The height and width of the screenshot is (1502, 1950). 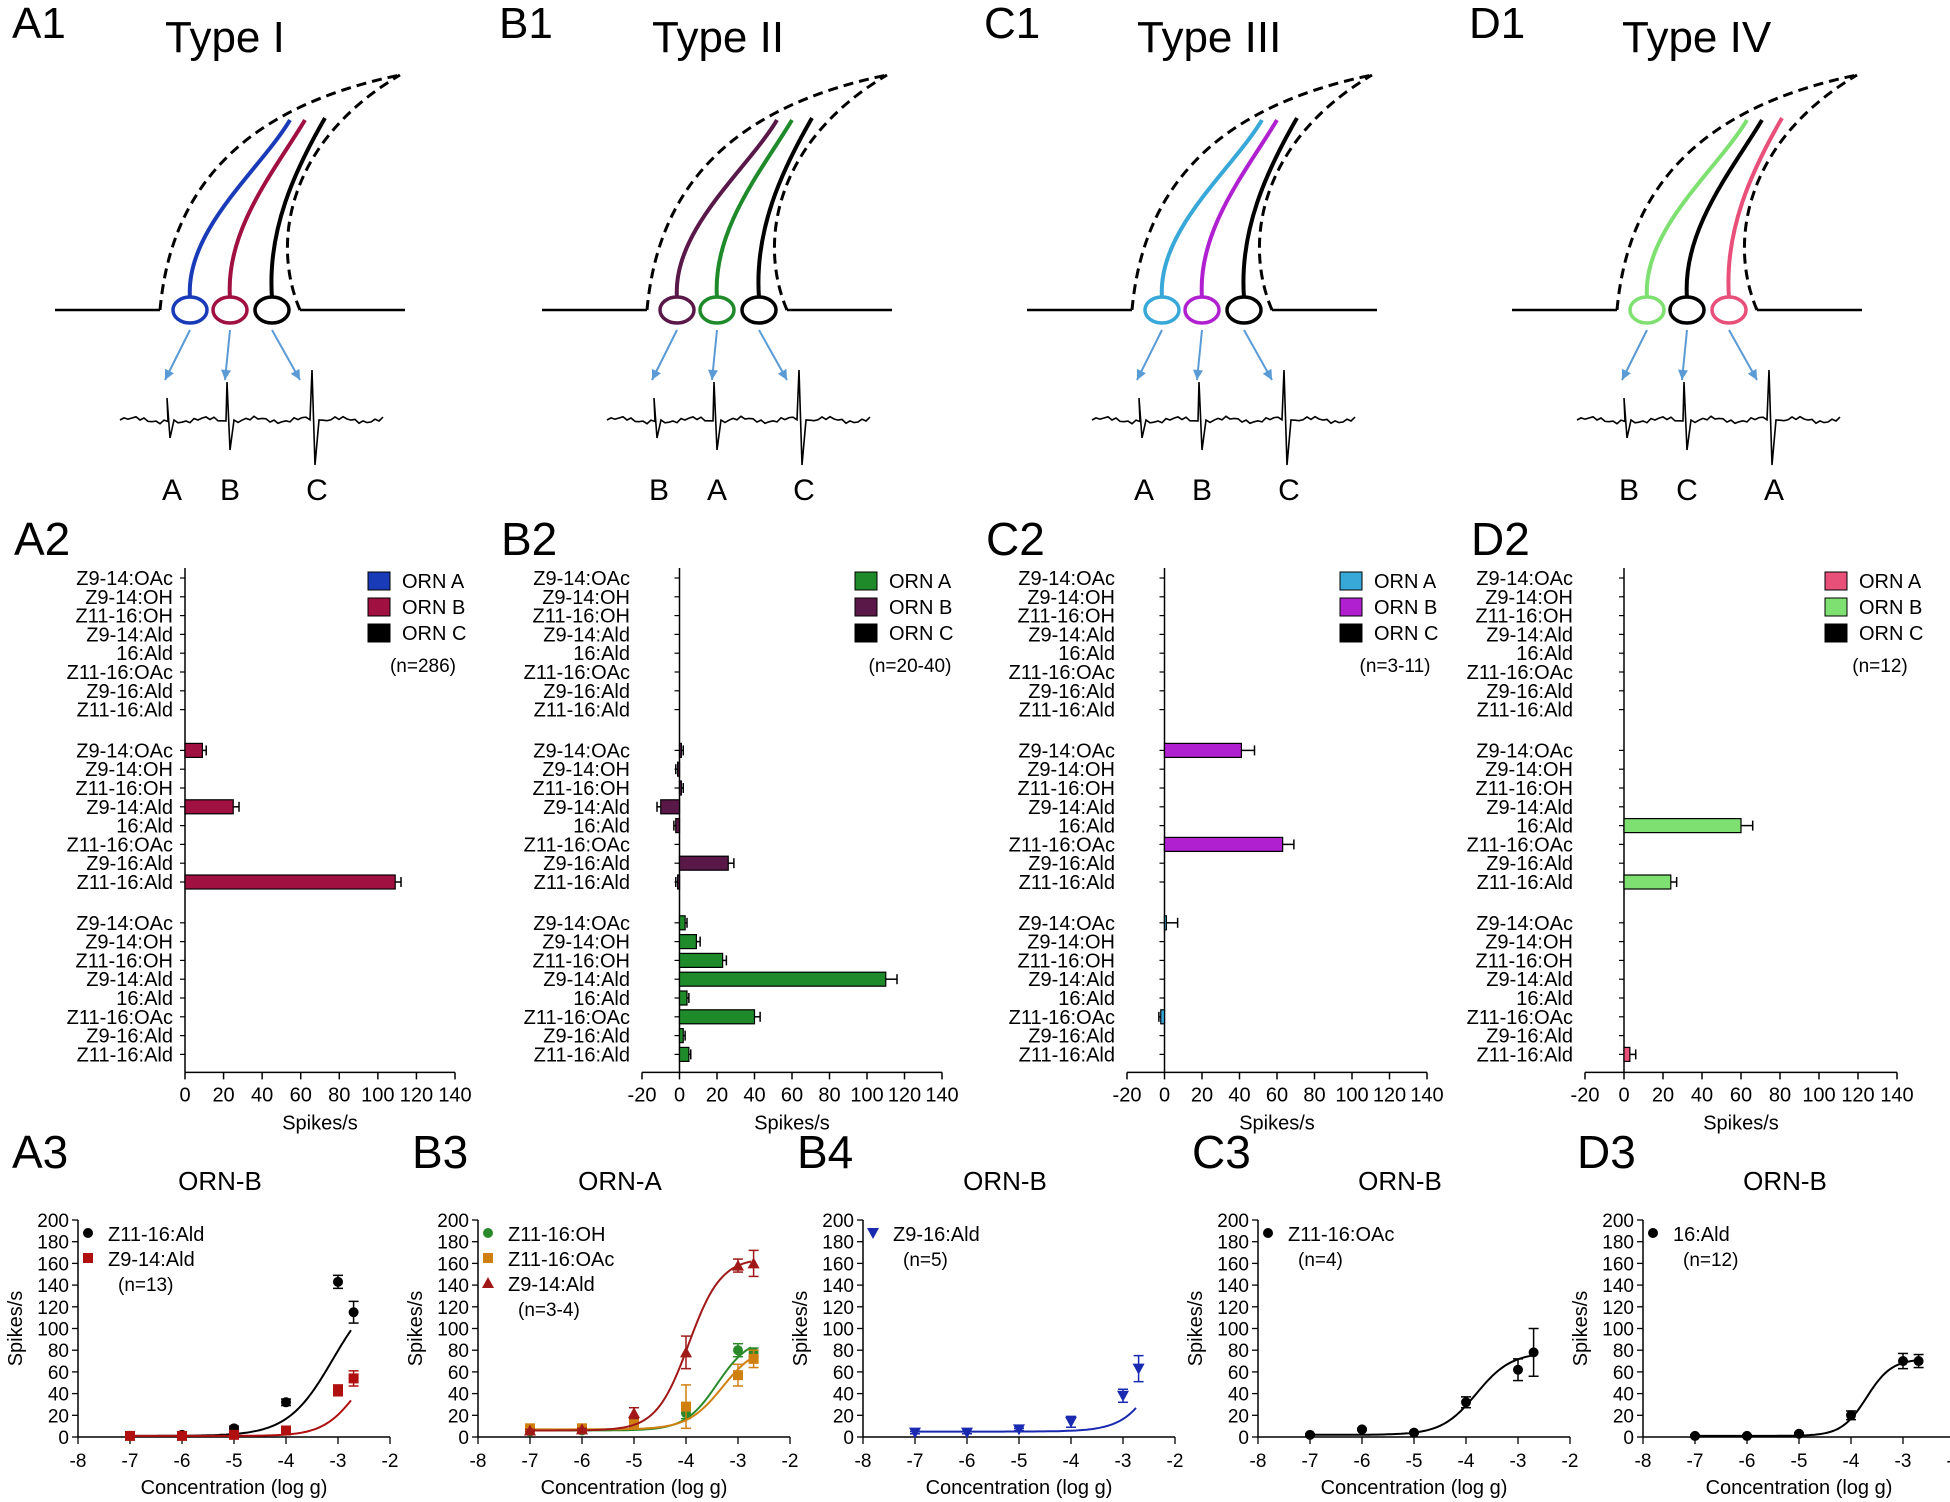 I want to click on y-tick-label: 180, so click(x=838, y=1243).